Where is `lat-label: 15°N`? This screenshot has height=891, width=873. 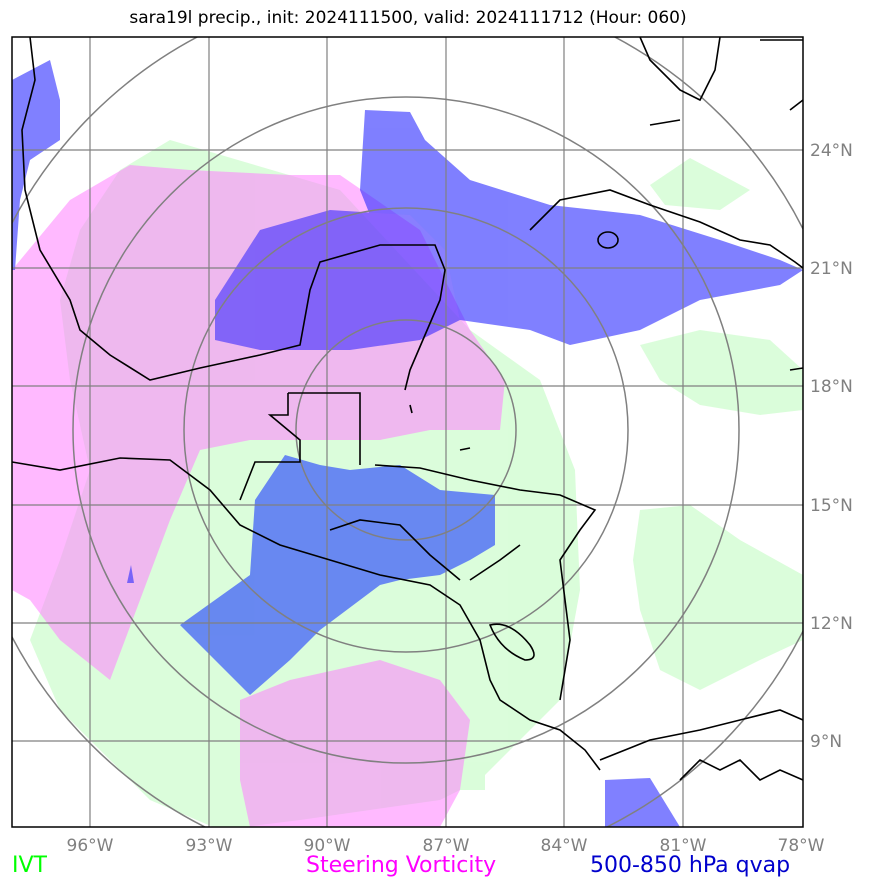 lat-label: 15°N is located at coordinates (831, 506).